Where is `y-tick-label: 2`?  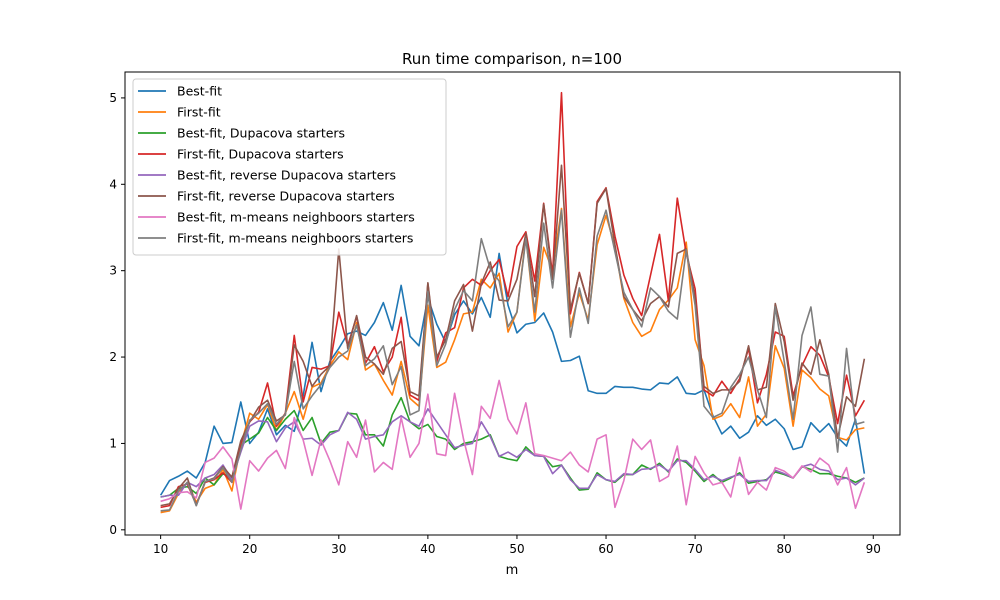 y-tick-label: 2 is located at coordinates (113, 357).